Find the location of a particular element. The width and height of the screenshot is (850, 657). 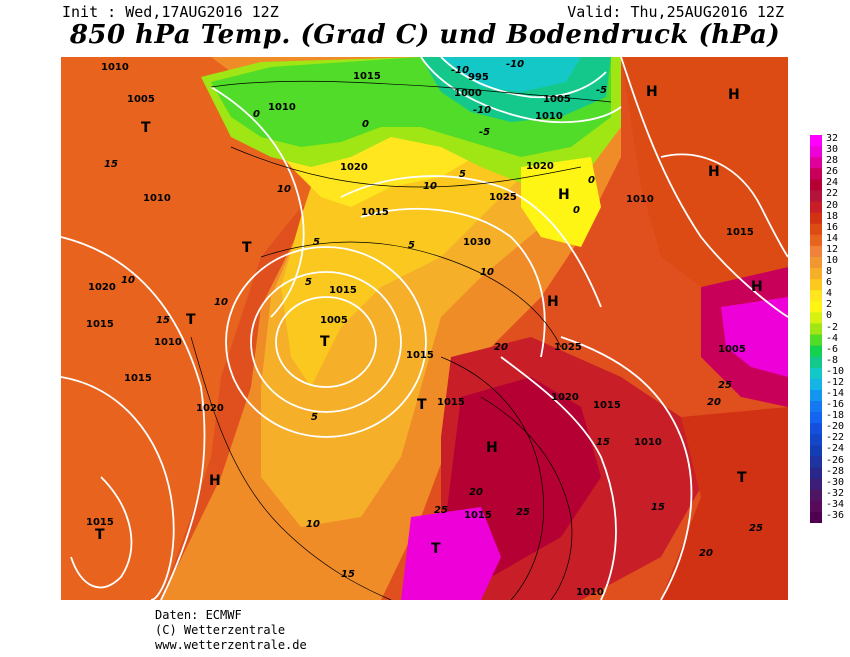

color-scale-label: 26 is located at coordinates (832, 172).